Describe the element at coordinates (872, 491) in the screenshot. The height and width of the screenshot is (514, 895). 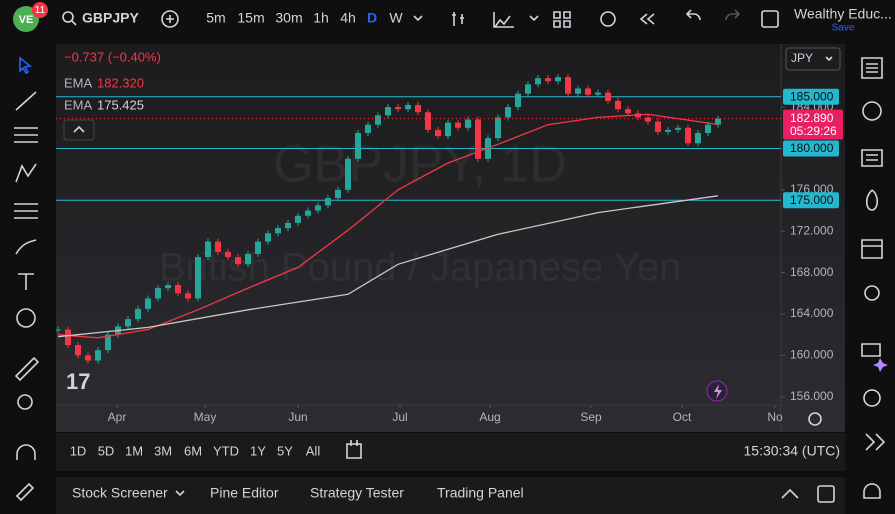
I see `notifications-button` at that location.